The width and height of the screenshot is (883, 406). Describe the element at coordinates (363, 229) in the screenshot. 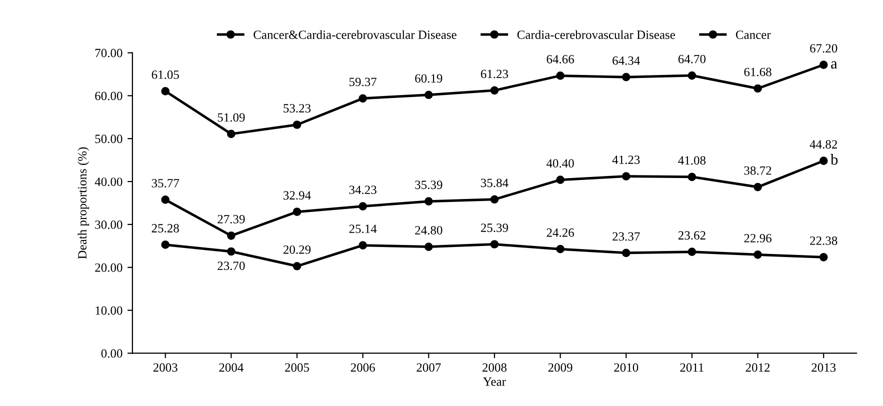

I see `data-label: 25.14` at that location.